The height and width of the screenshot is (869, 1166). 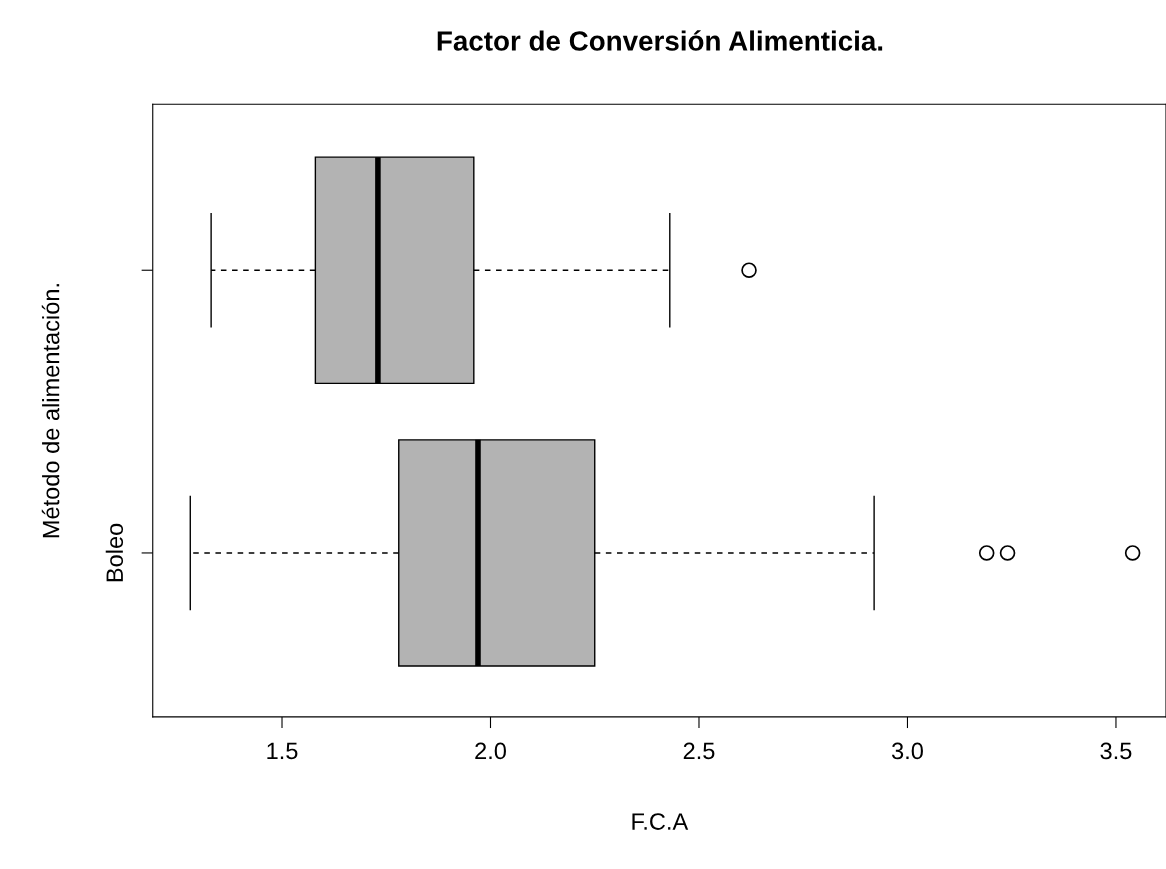 What do you see at coordinates (114, 552) in the screenshot?
I see `y-tick-label: Boleo` at bounding box center [114, 552].